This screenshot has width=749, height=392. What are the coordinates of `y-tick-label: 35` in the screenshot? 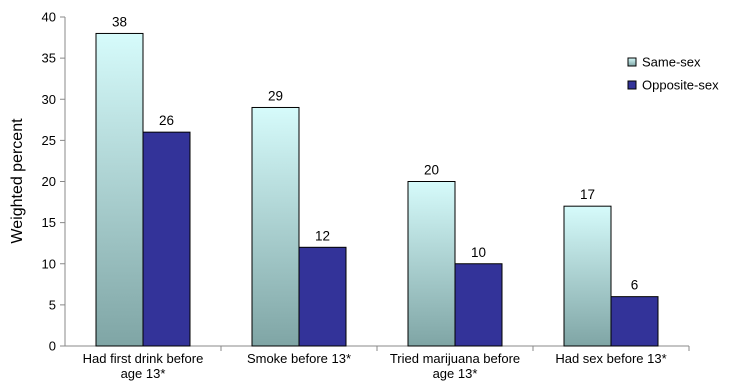 It's located at (49, 58).